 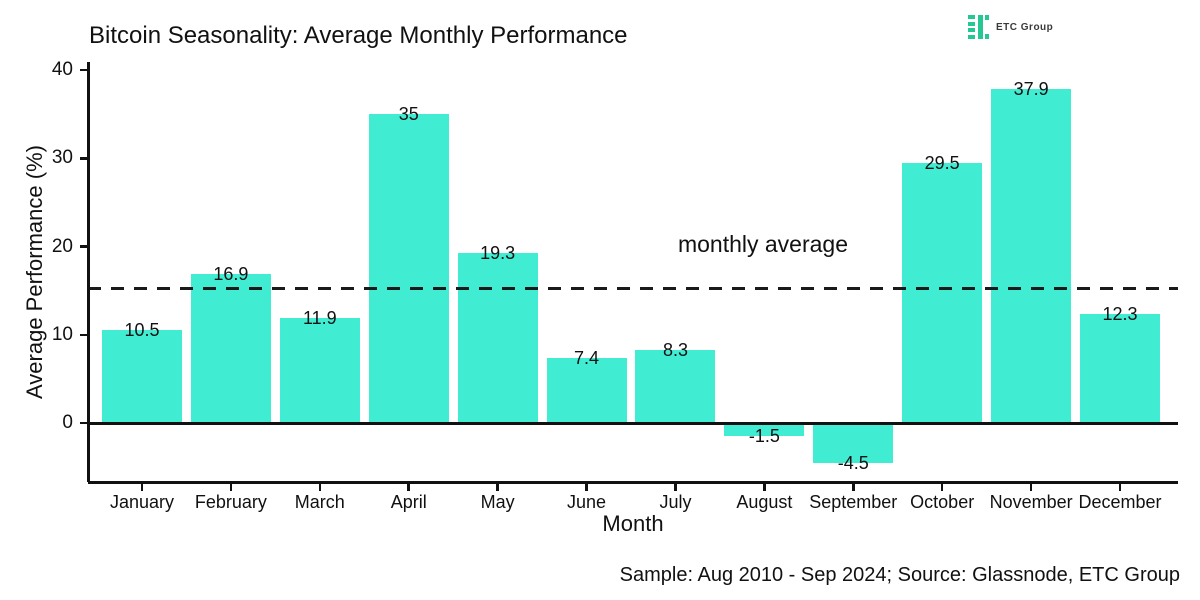 I want to click on bar-value-label: 12.3, so click(x=1120, y=314).